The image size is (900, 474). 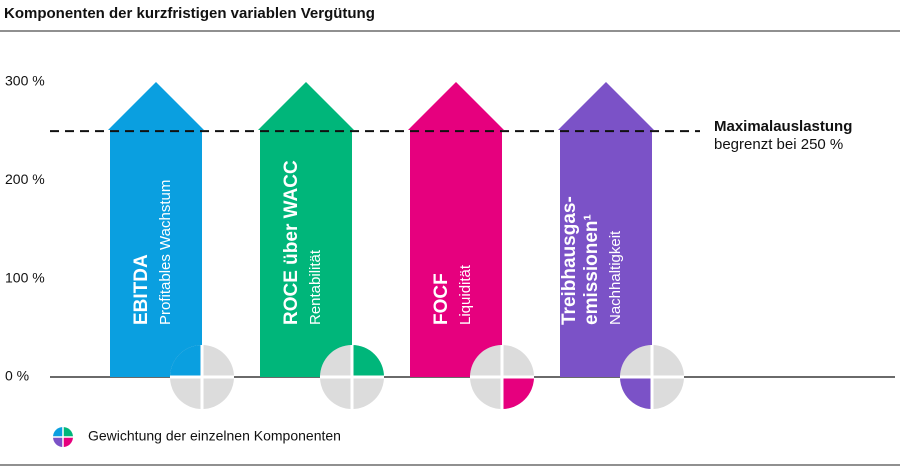 I want to click on arrow-name: FOCF, so click(x=441, y=299).